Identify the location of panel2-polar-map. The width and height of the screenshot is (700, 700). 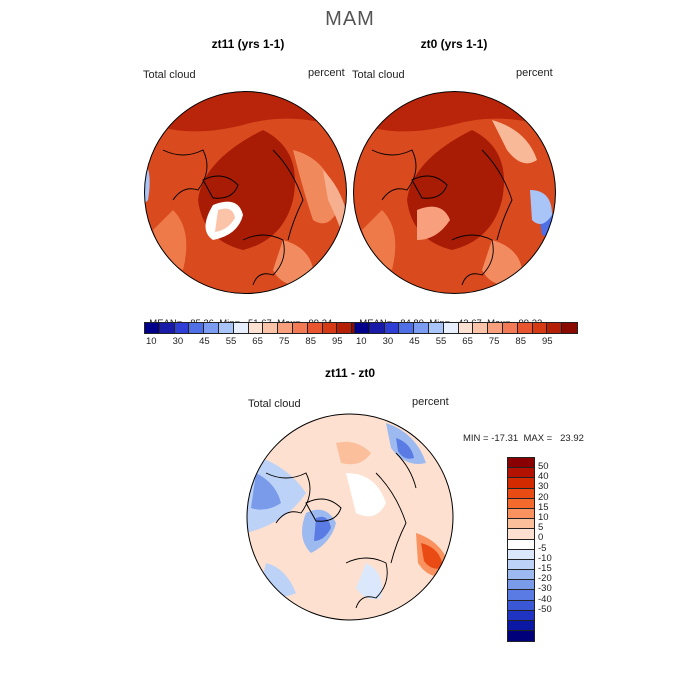
(454, 192).